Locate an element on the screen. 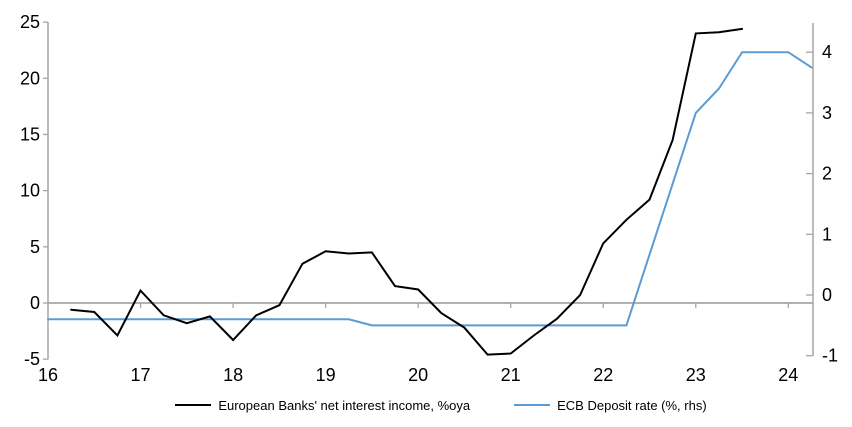 The width and height of the screenshot is (852, 427). legend-label-ecb-deposit-rate: ECB Deposit rate (%, rhs) is located at coordinates (632, 405).